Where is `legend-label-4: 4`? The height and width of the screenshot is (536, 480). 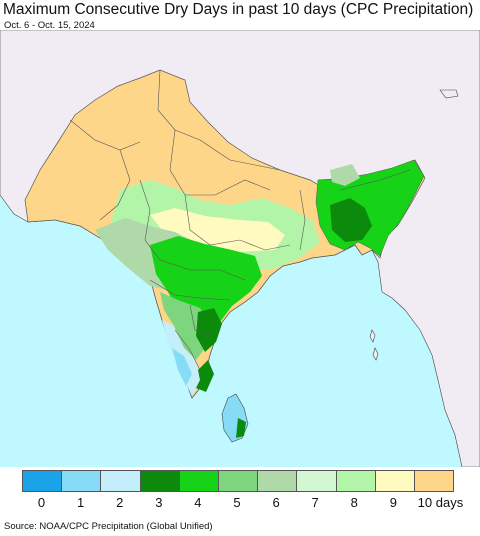
legend-label-4: 4 is located at coordinates (198, 502).